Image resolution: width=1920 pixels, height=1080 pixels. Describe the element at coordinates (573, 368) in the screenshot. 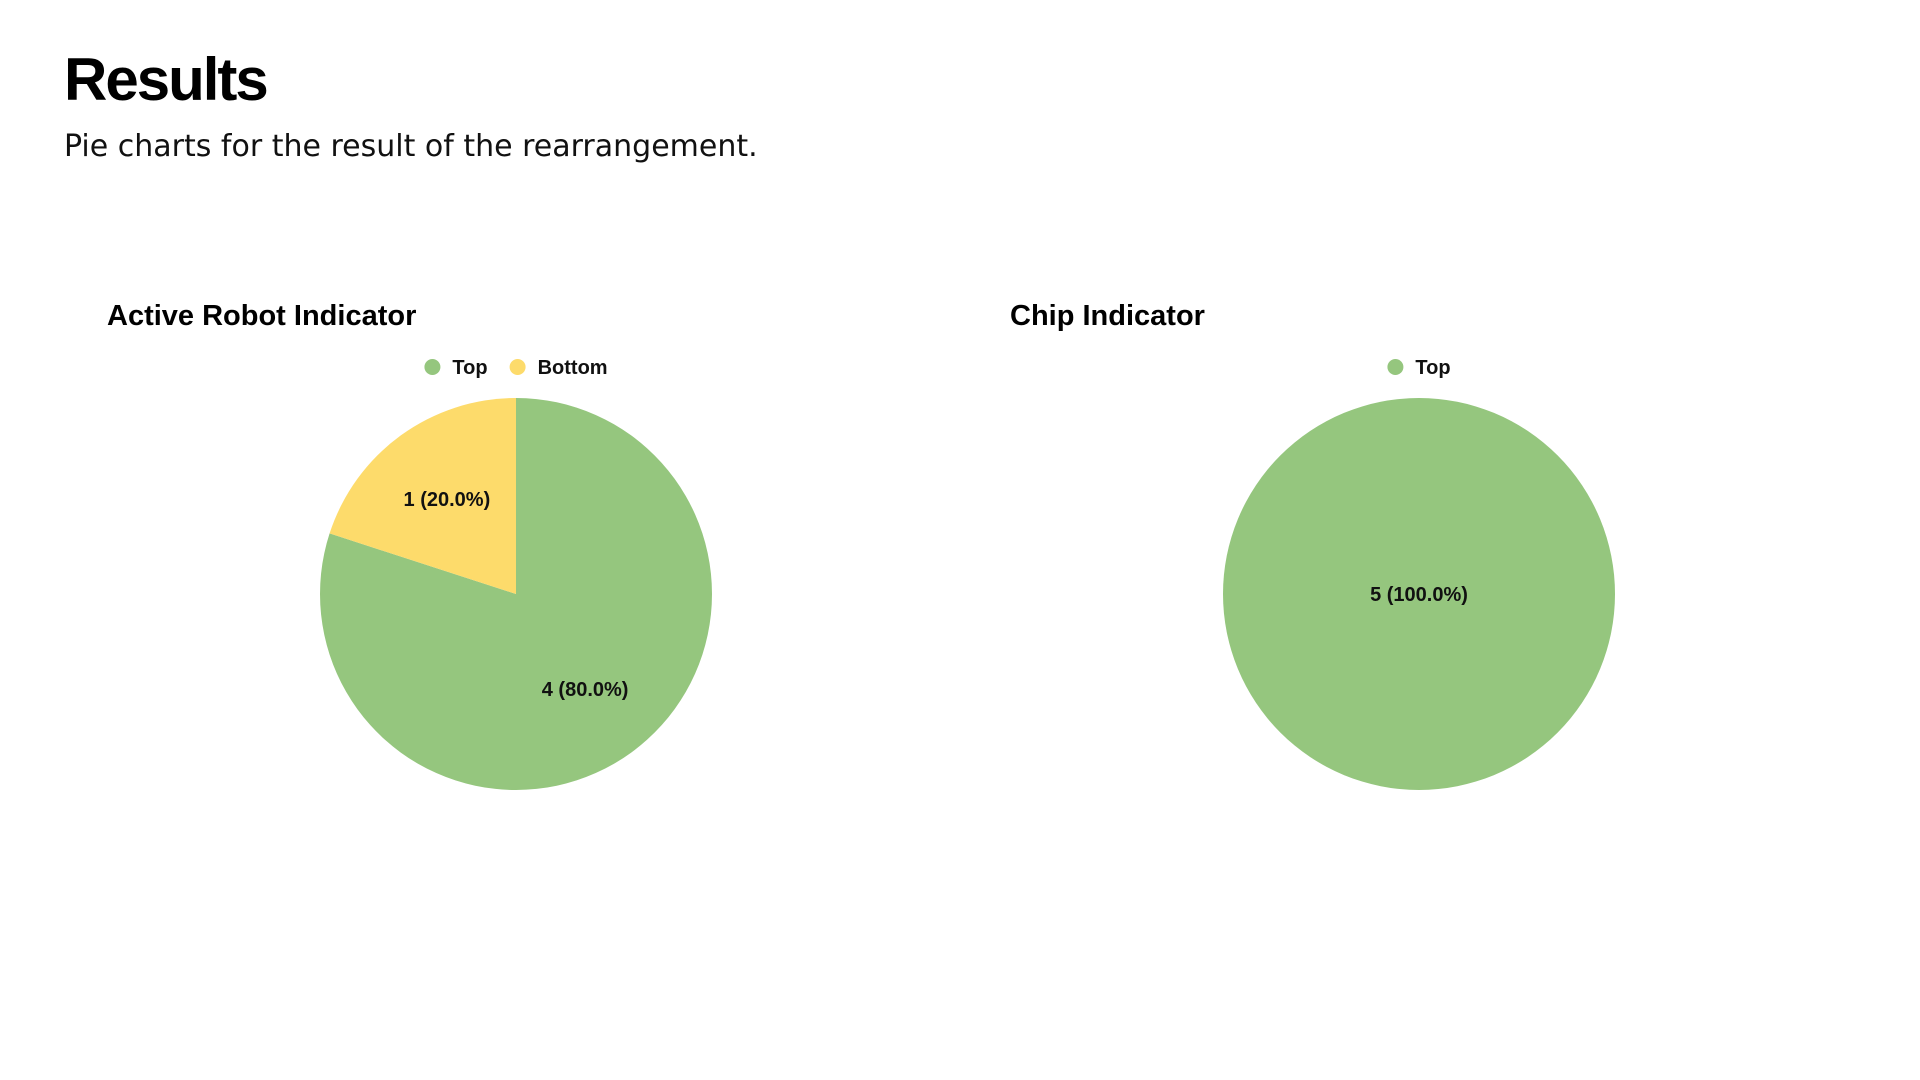

I see `legend-label-bottom: Bottom` at that location.